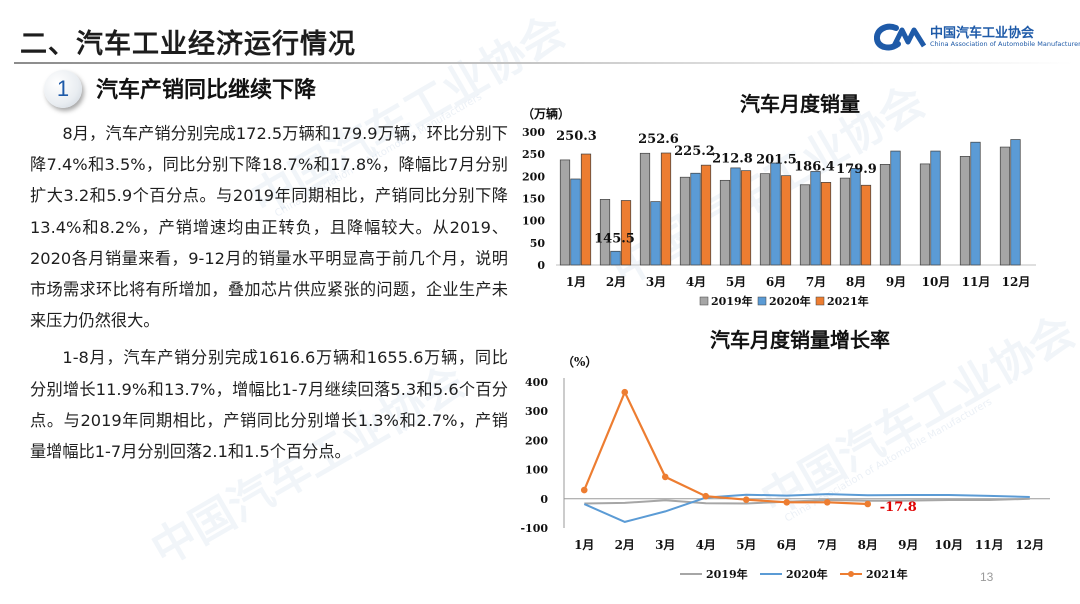 This screenshot has width=1080, height=604. Describe the element at coordinates (533, 132) in the screenshot. I see `bar-chart-y-tick: 300` at that location.